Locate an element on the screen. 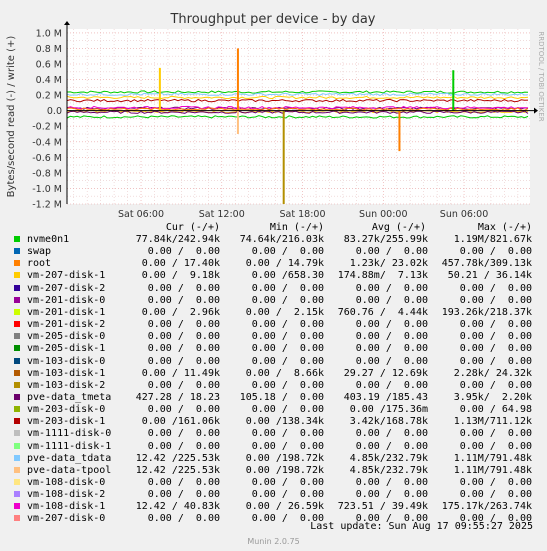  legend-max: 3.95k/ 2.20k is located at coordinates (492, 397).